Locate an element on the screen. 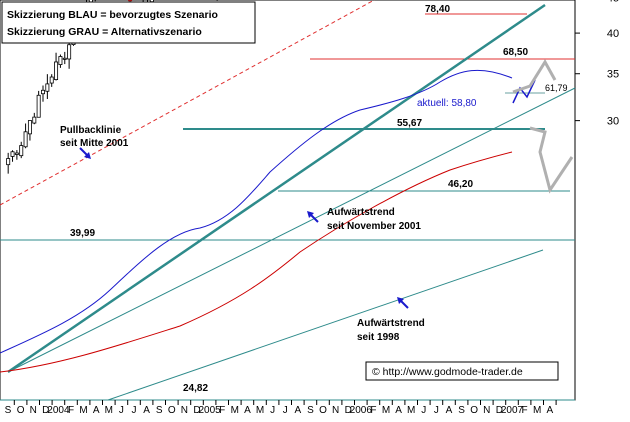 The width and height of the screenshot is (630, 422). level-label-39-99: 39,99 is located at coordinates (82, 233).